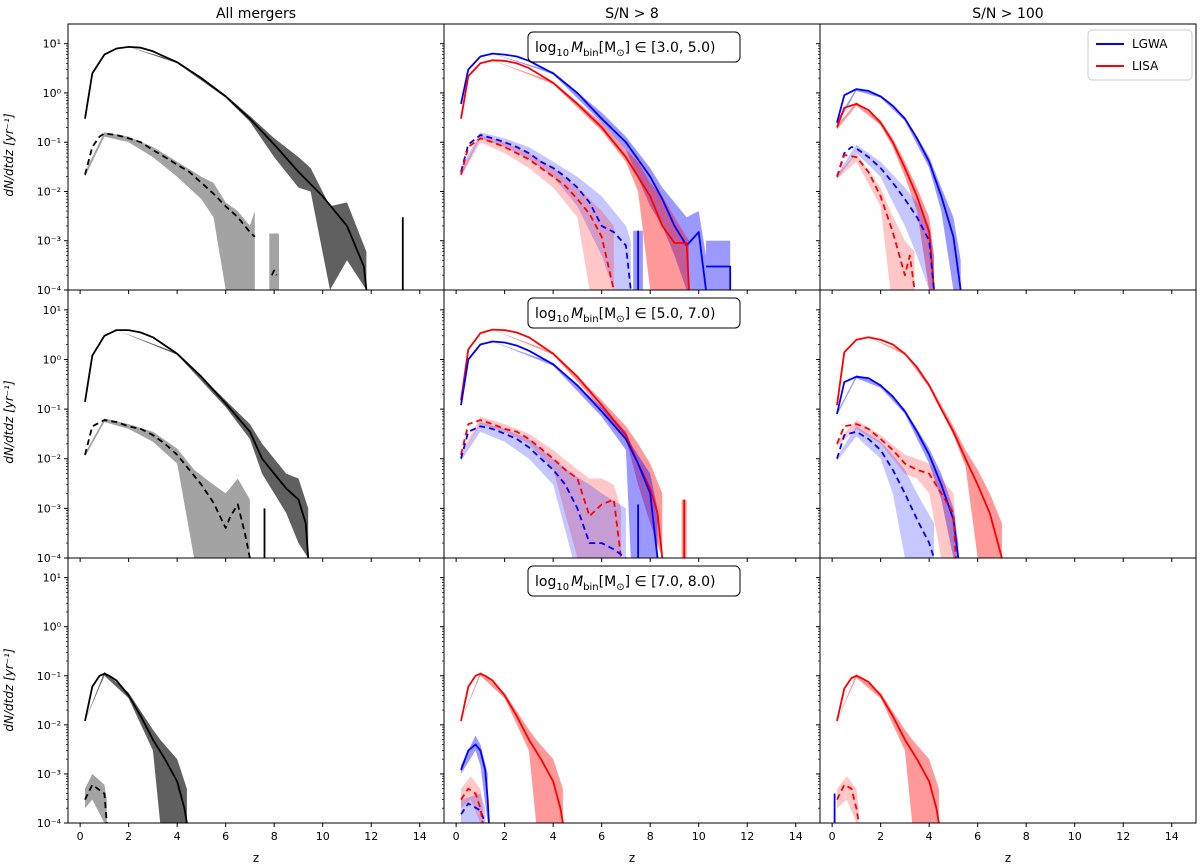 The height and width of the screenshot is (867, 1200). Describe the element at coordinates (876, 222) in the screenshot. I see `series-line-lisa-dashed-r1-c3` at that location.